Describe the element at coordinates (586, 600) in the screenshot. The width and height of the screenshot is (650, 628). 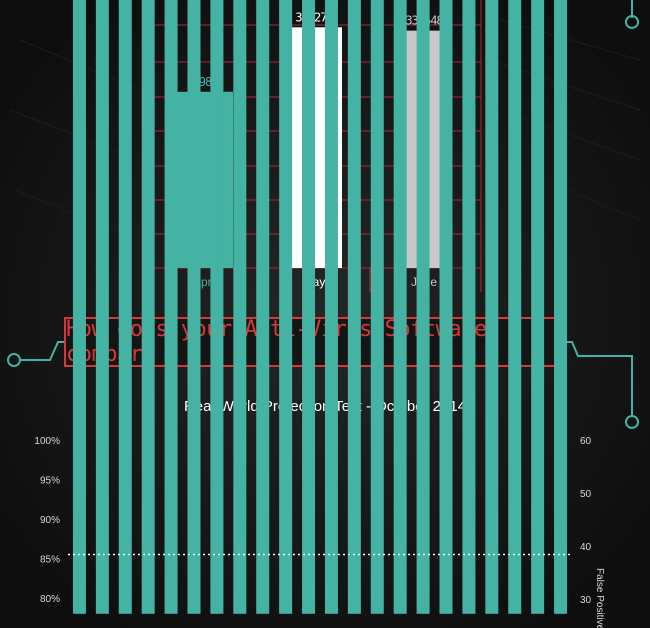
I see `y2-tick-label: 30` at that location.